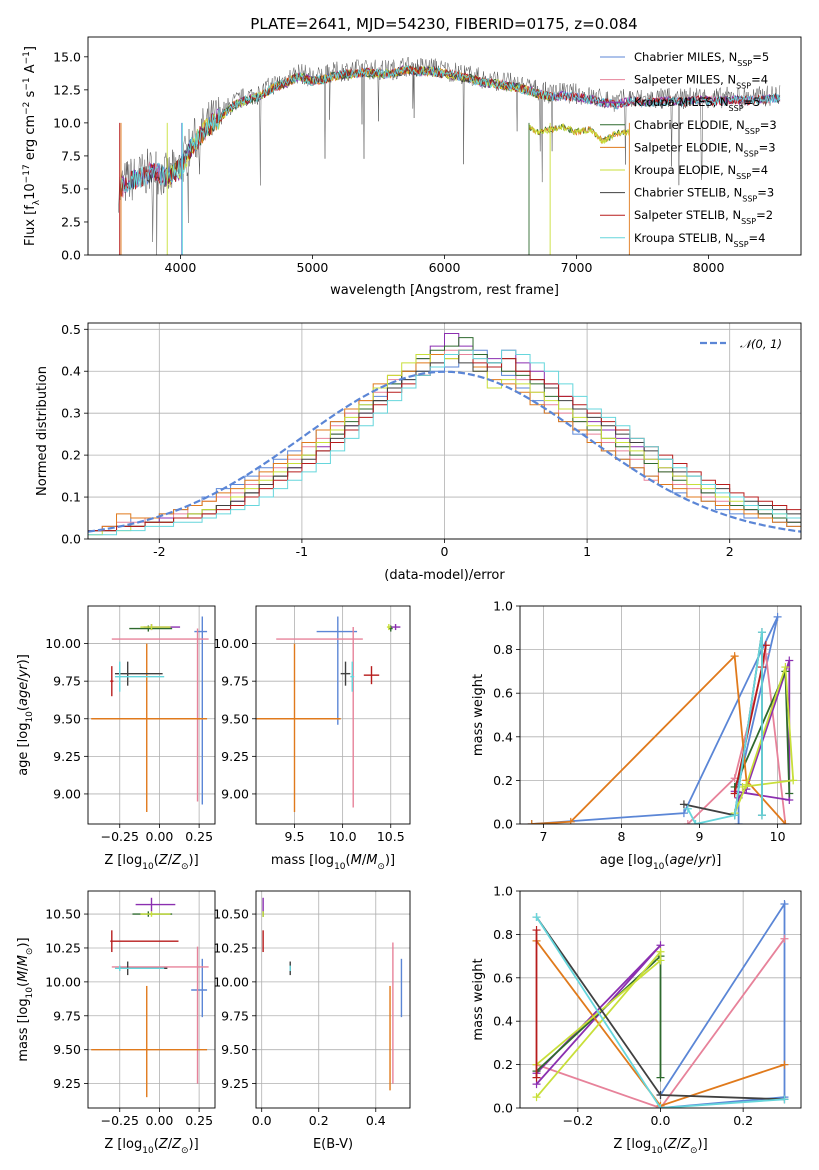  Describe the element at coordinates (761, 344) in the screenshot. I see `gaussian-legend-label: 𝒩(0, 1)` at that location.